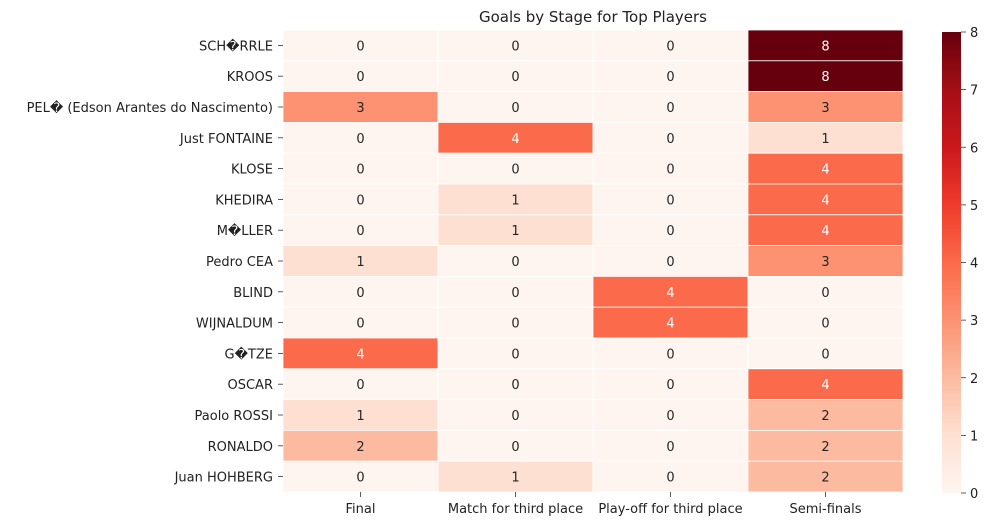 This screenshot has height=526, width=993. What do you see at coordinates (234, 324) in the screenshot?
I see `row-label: WIJNALDUM` at bounding box center [234, 324].